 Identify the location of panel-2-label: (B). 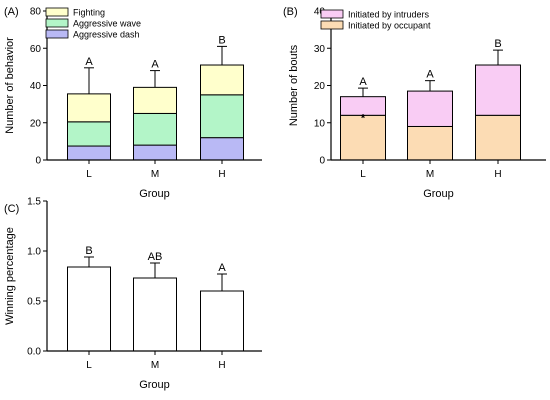
(290, 12).